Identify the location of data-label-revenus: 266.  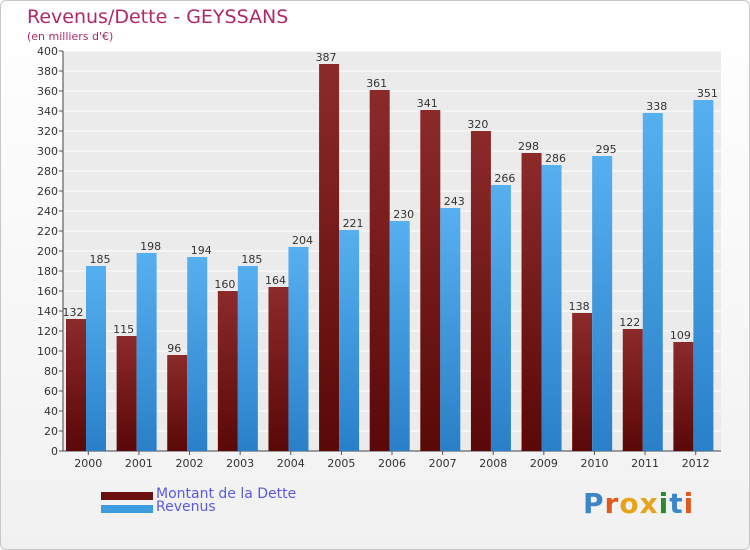
(504, 178).